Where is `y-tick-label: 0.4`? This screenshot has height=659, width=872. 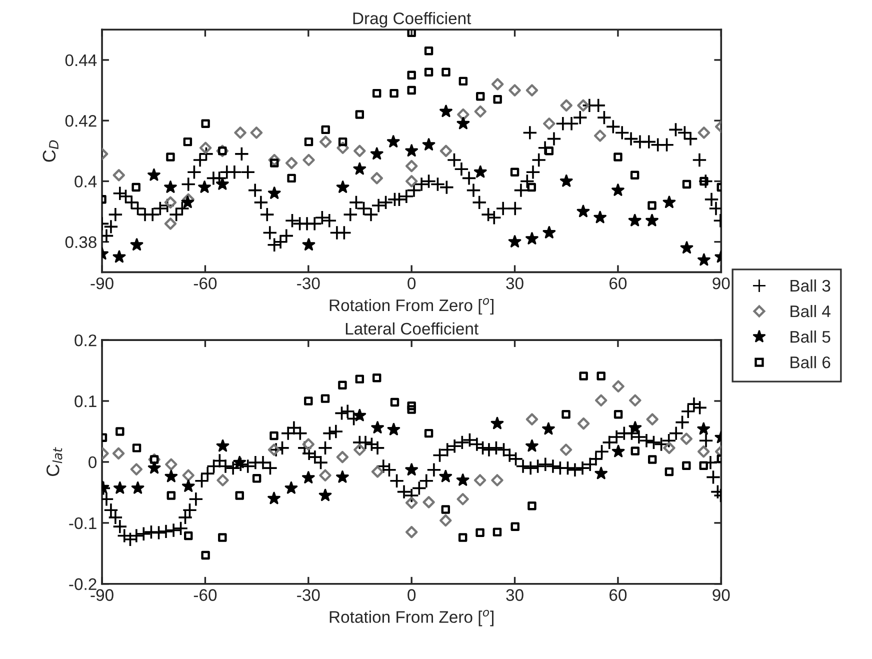 y-tick-label: 0.4 is located at coordinates (85, 182).